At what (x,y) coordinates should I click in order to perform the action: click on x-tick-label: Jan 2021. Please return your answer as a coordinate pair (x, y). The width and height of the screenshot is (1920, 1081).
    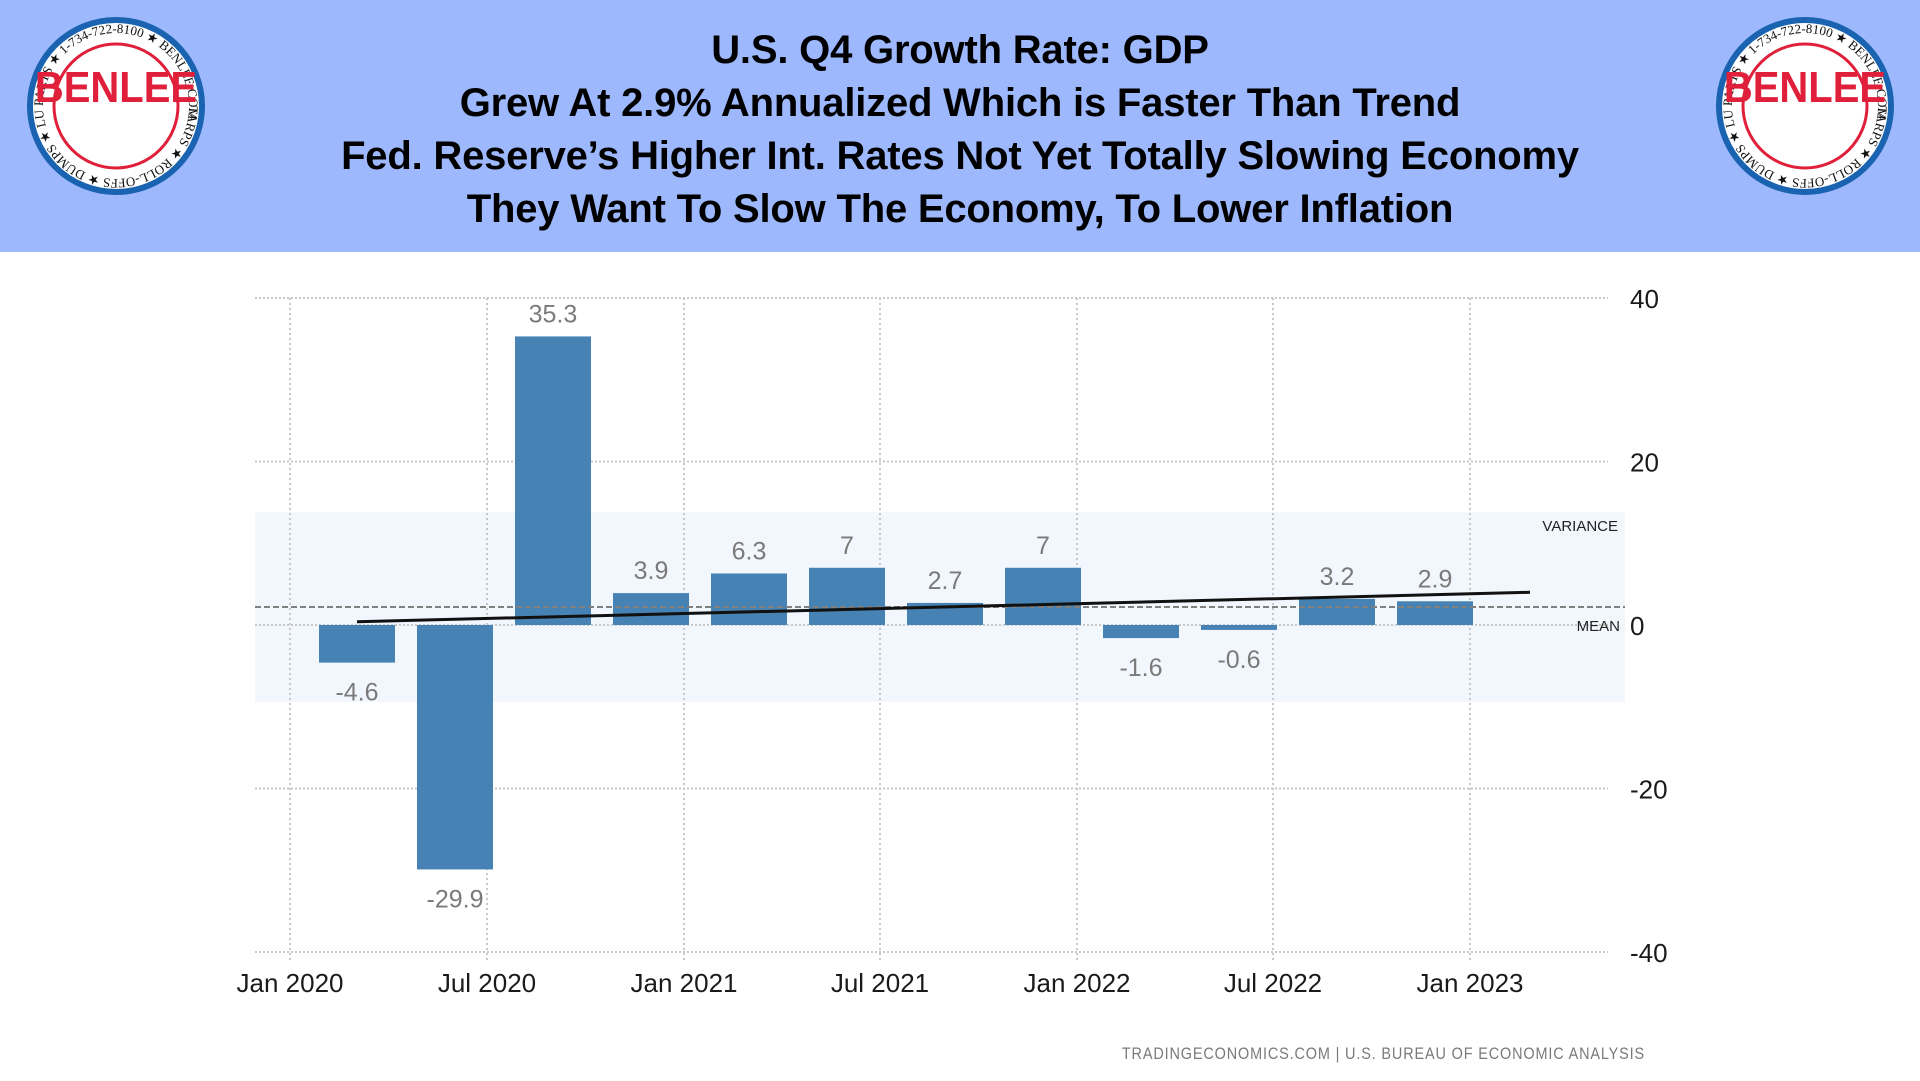
    Looking at the image, I should click on (684, 983).